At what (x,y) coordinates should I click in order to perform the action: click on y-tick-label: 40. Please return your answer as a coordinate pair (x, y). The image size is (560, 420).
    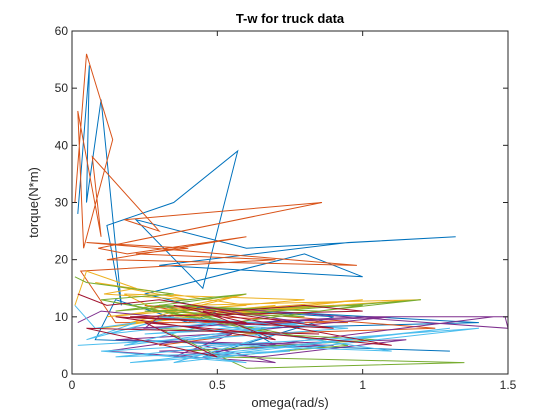
    Looking at the image, I should click on (62, 145).